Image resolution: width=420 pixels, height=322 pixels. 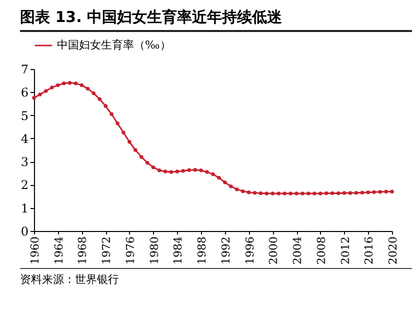 What do you see at coordinates (369, 250) in the screenshot?
I see `x-tick-label: 2016` at bounding box center [369, 250].